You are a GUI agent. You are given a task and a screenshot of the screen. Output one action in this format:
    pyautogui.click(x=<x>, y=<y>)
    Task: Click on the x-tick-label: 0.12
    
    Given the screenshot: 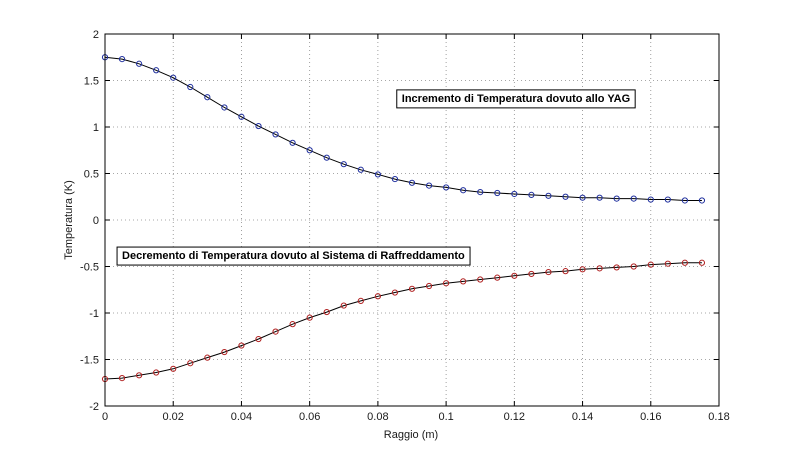 What is the action you would take?
    pyautogui.click(x=514, y=417)
    